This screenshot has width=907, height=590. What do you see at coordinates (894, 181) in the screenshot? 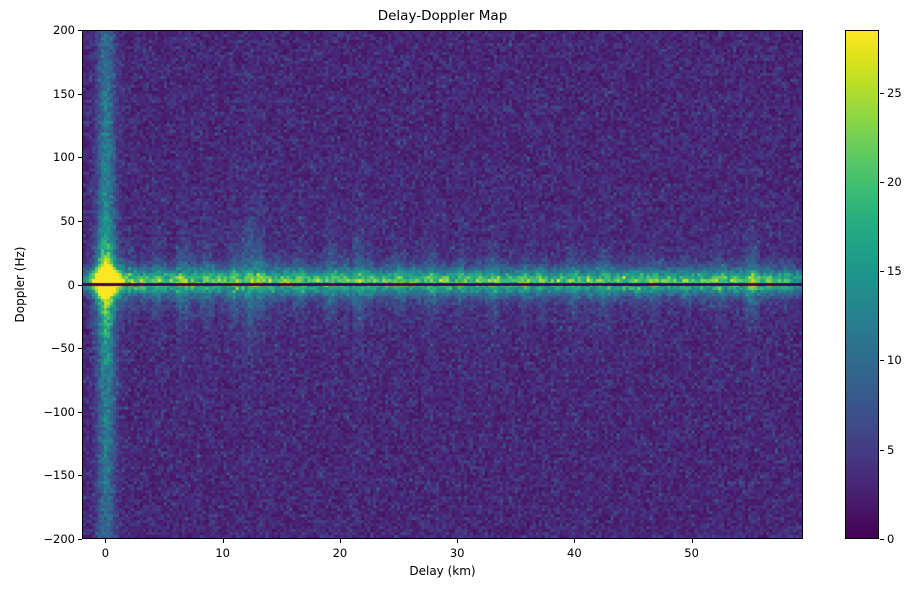
I see `colorbar-tick-label: 20` at bounding box center [894, 181].